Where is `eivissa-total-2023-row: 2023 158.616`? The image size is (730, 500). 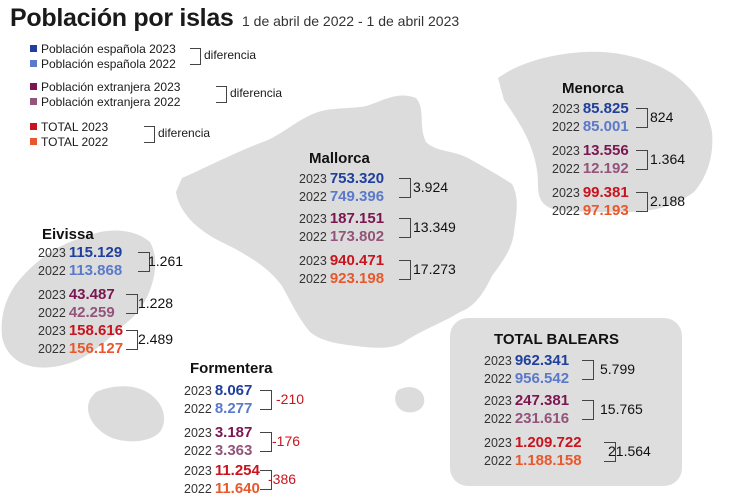 eivissa-total-2023-row: 2023 158.616 is located at coordinates (80, 331).